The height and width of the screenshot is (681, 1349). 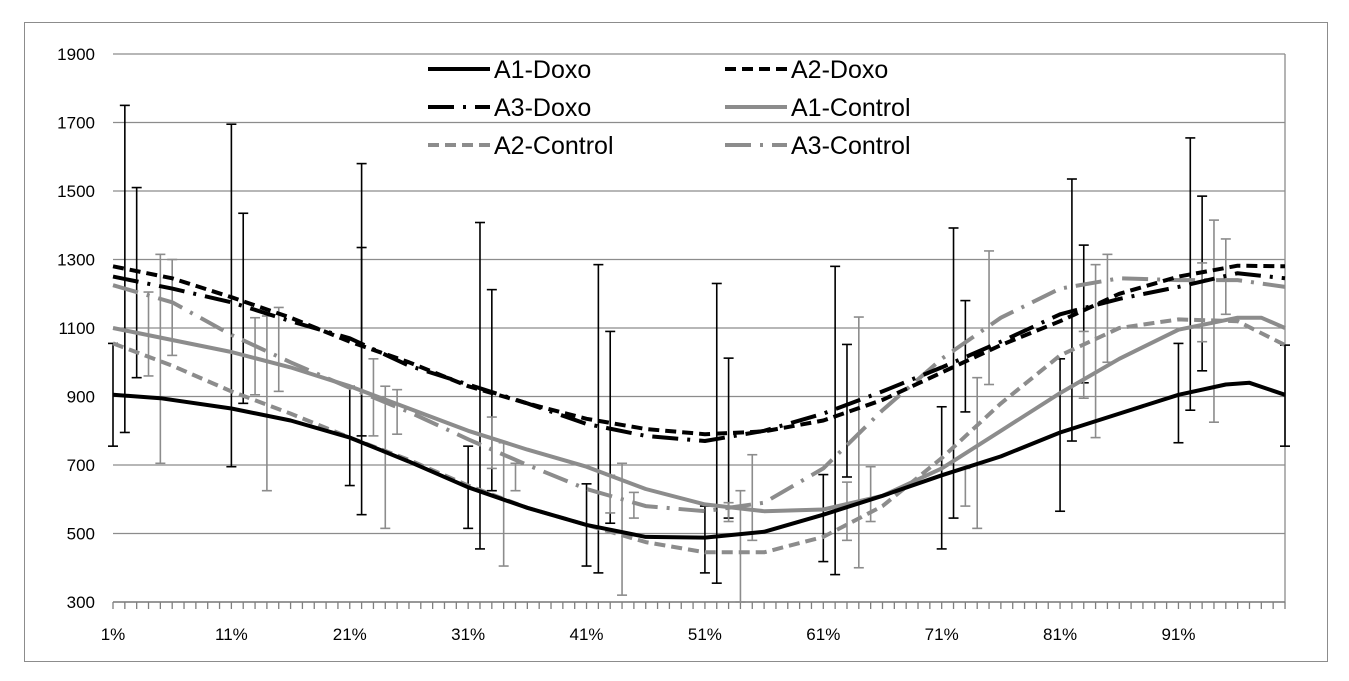 I want to click on legend-item-a3-doxo: A3-Doxo, so click(x=509, y=108).